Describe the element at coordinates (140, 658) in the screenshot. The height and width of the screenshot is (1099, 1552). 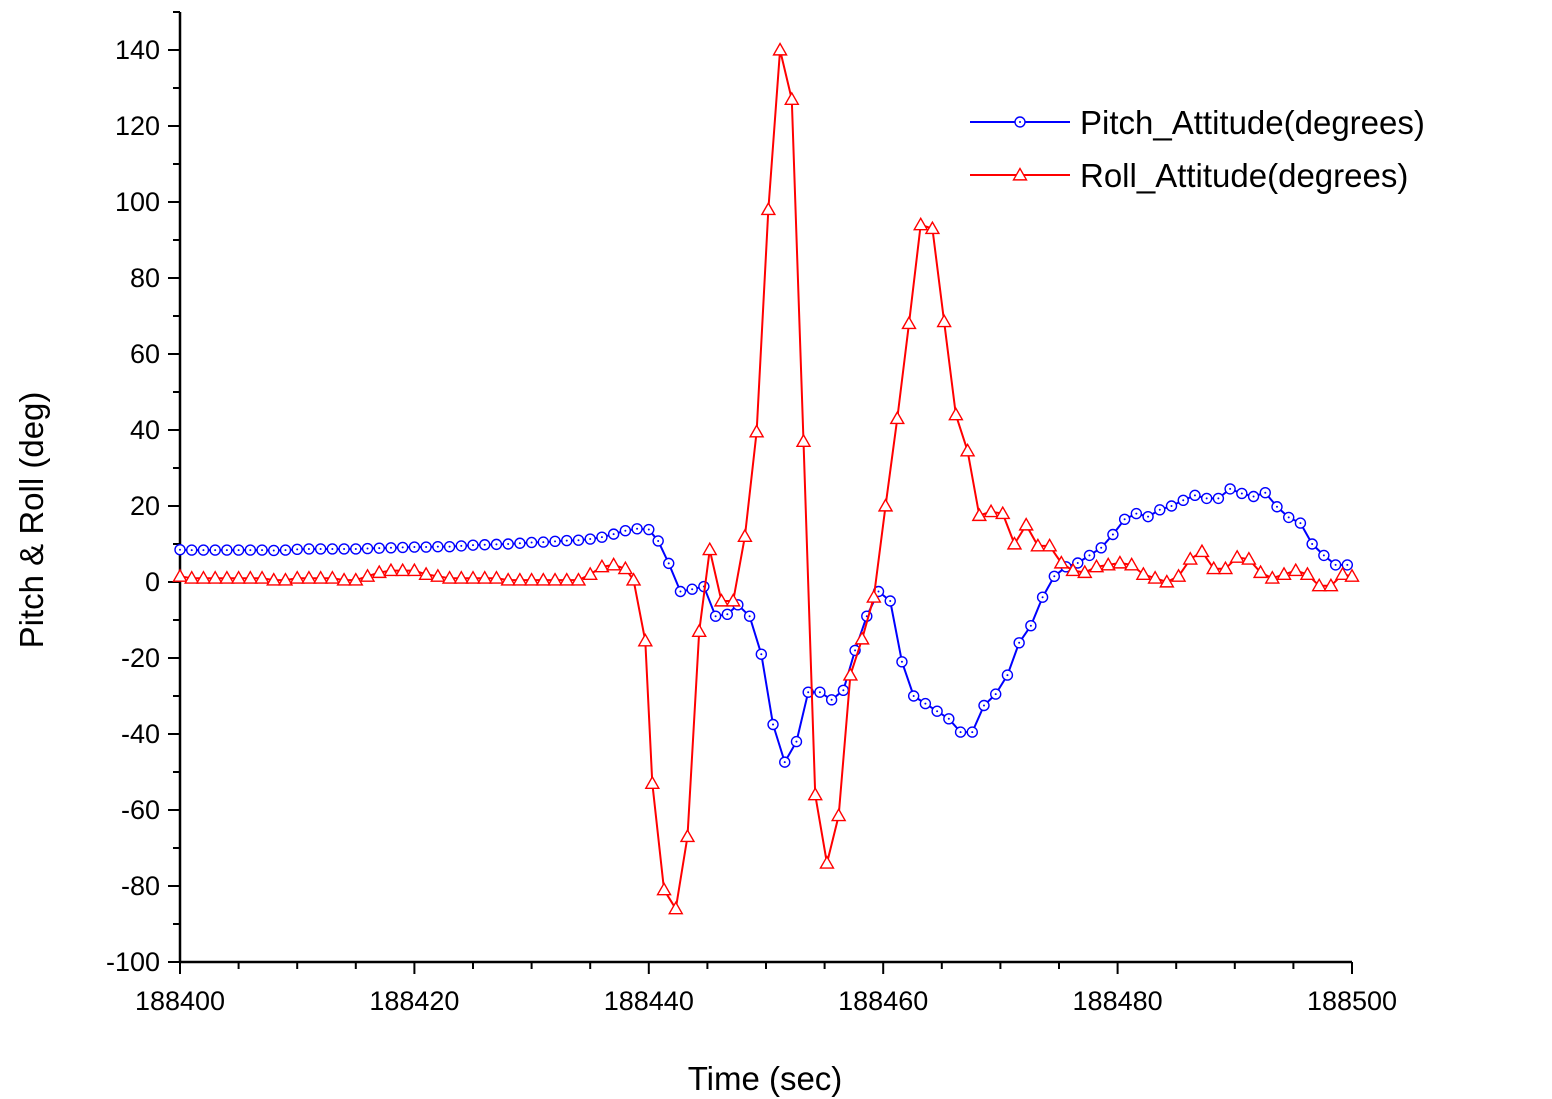
I see `y-tick-label: -20` at that location.